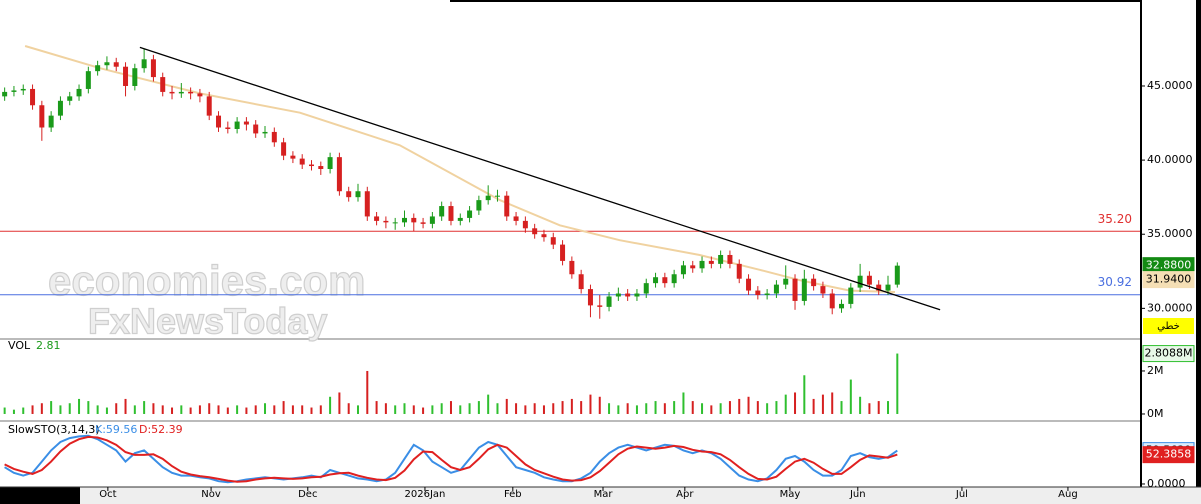  Describe the element at coordinates (790, 494) in the screenshot. I see `x-tick-label: May` at that location.